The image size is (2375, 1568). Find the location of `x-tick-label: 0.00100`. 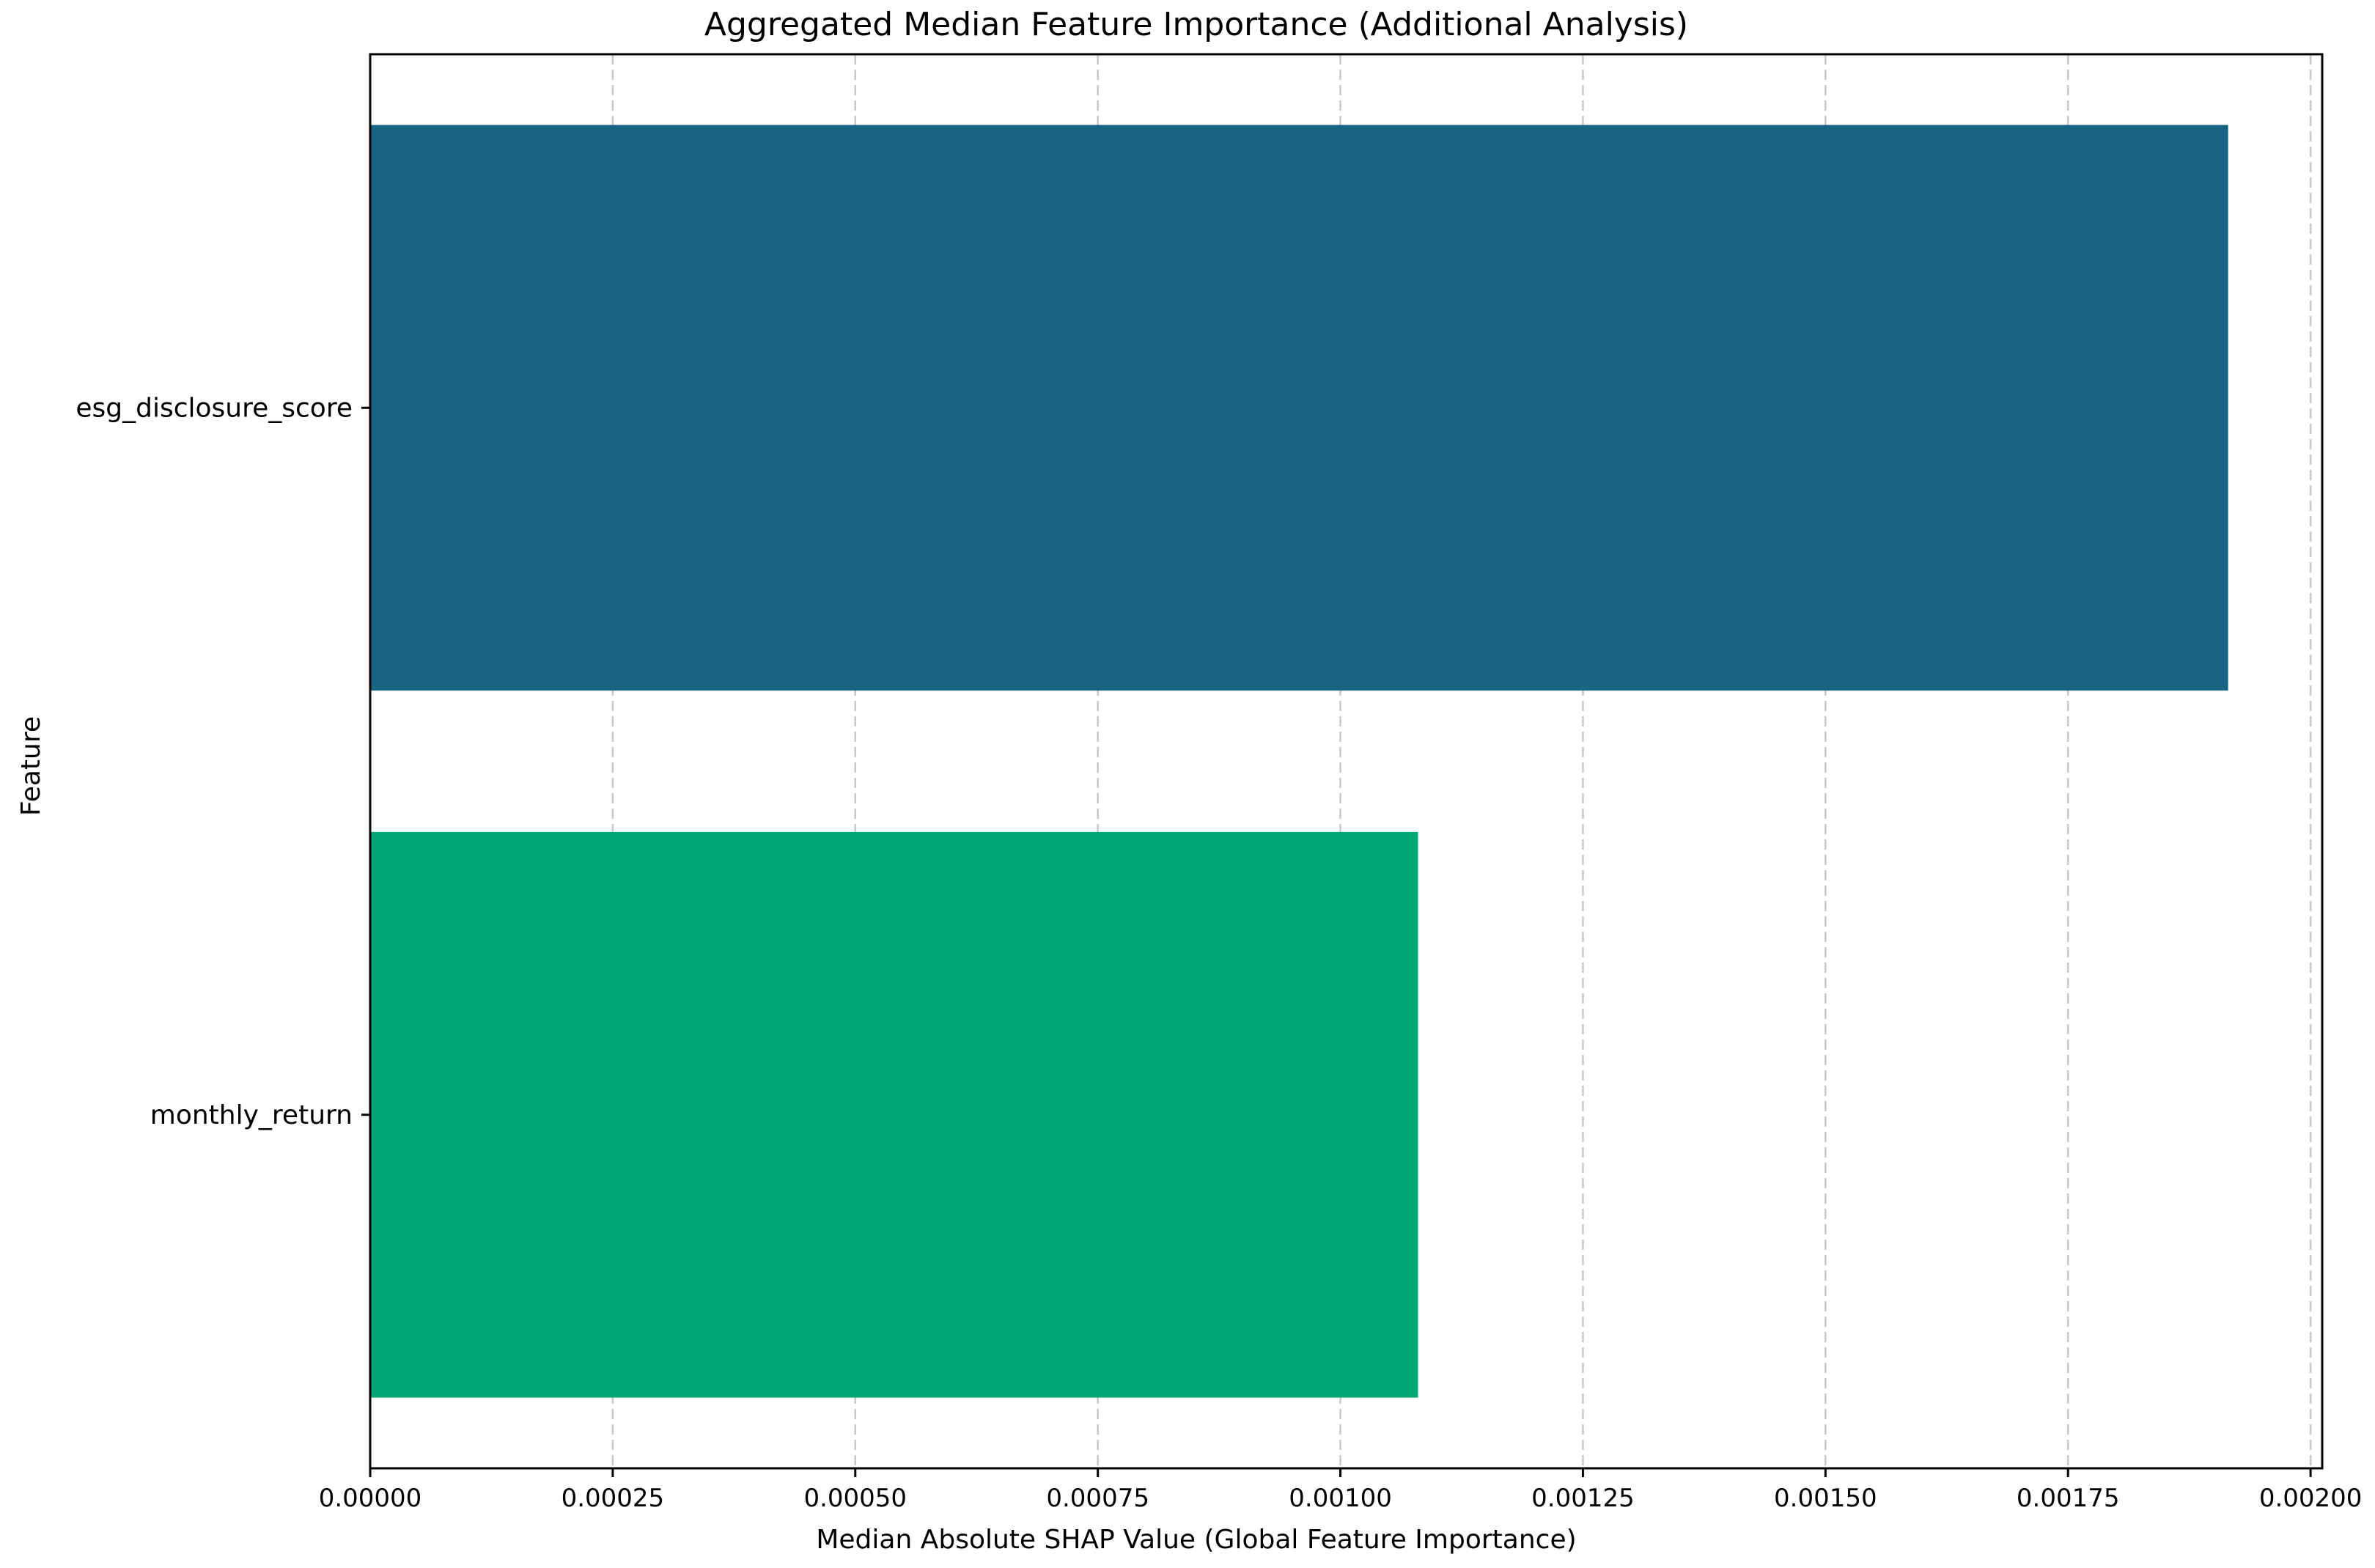

x-tick-label: 0.00100 is located at coordinates (1340, 1498).